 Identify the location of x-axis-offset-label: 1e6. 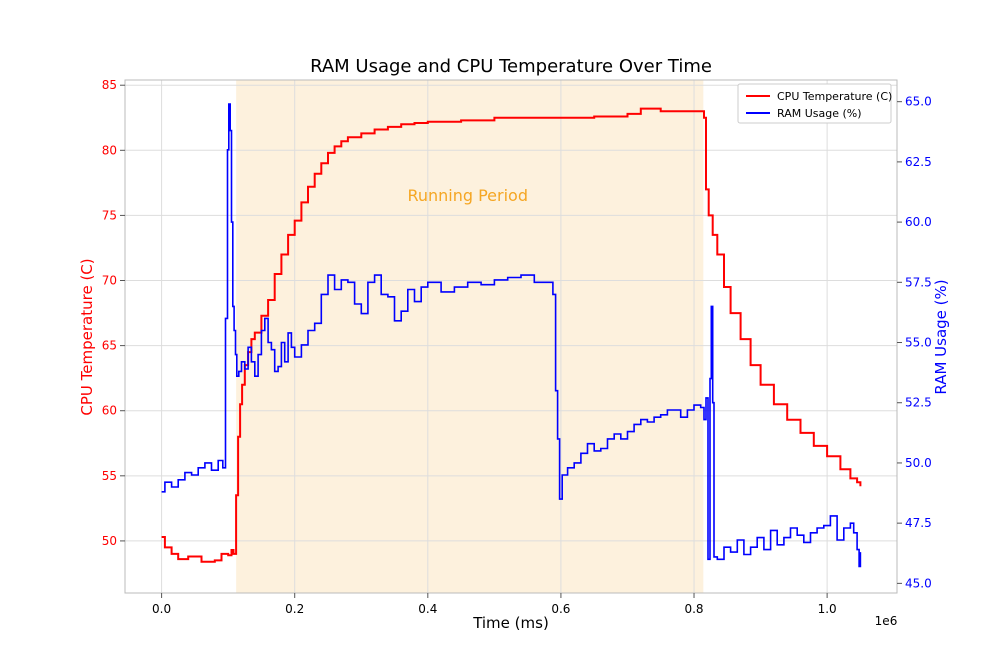
(886, 621).